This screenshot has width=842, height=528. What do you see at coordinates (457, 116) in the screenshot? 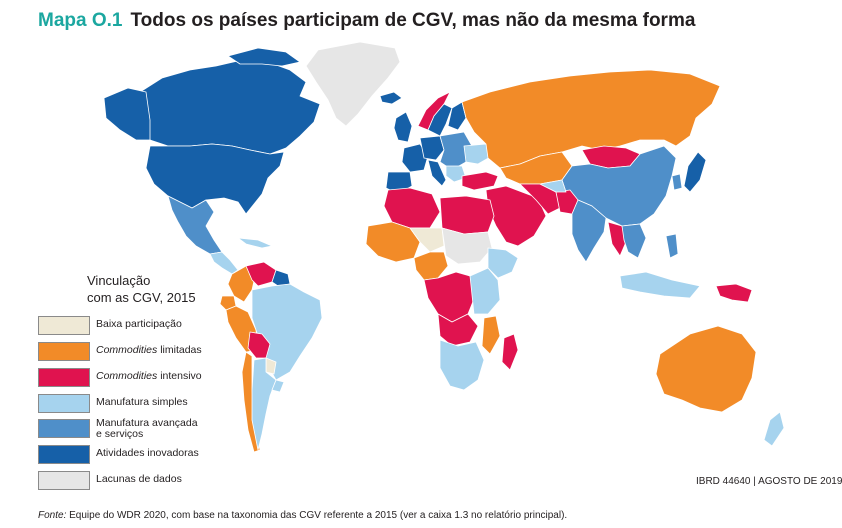
I see `finland` at bounding box center [457, 116].